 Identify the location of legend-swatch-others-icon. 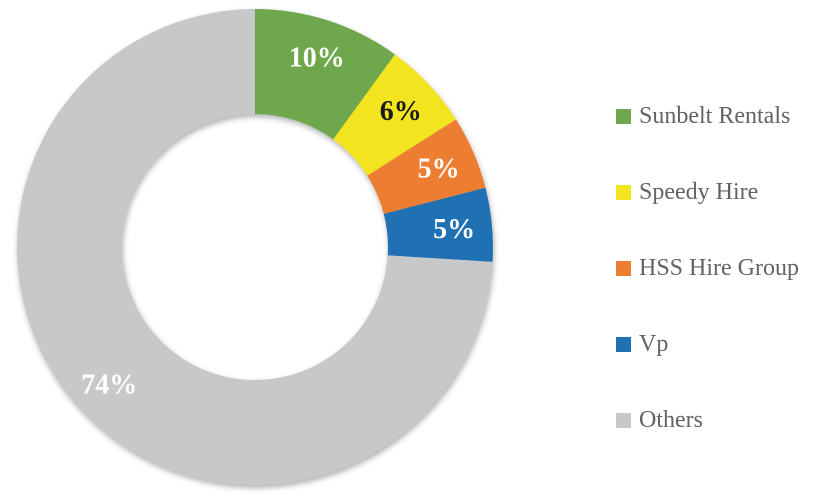
(623, 420).